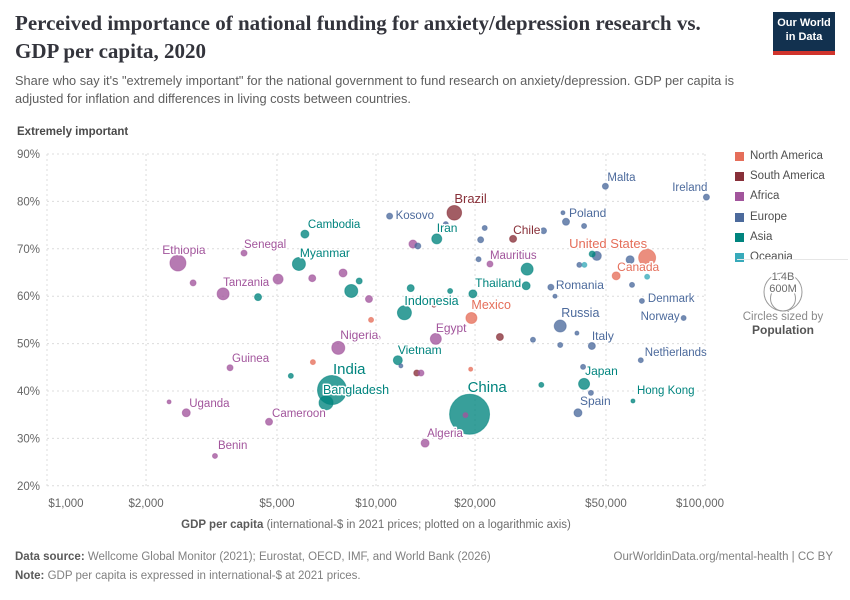 Image resolution: width=850 pixels, height=600 pixels. Describe the element at coordinates (299, 413) in the screenshot. I see `country-label: Cameroon` at that location.